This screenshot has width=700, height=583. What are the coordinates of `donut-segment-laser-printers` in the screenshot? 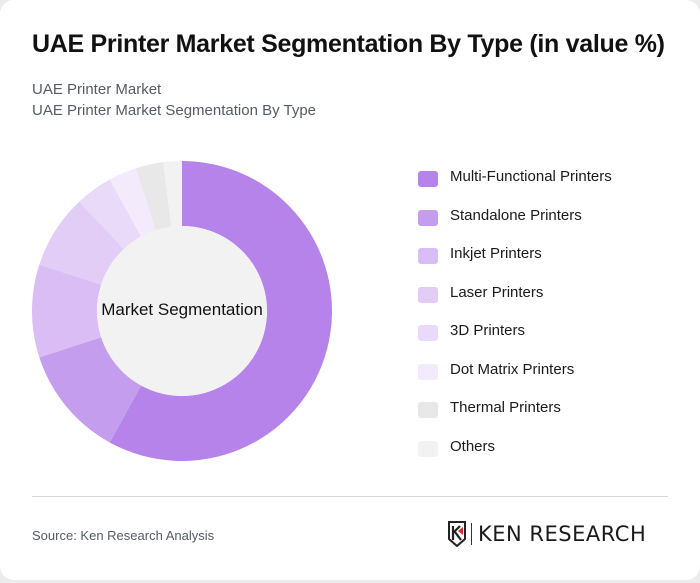 It's located at (81, 243).